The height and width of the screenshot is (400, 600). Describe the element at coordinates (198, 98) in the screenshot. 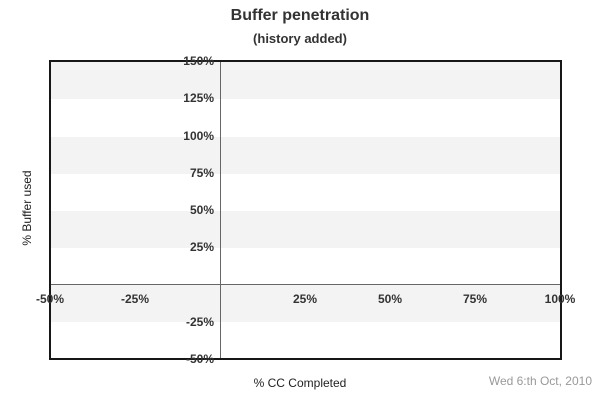

I see `y-tick-125: 125%` at that location.